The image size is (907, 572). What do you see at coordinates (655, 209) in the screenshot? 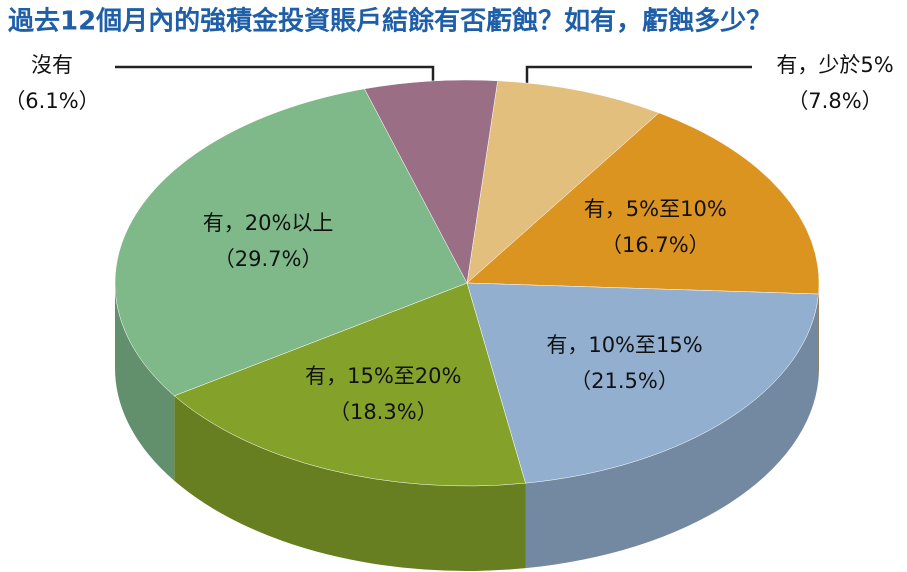
I see `slice-label: 有，5%至10%` at bounding box center [655, 209].